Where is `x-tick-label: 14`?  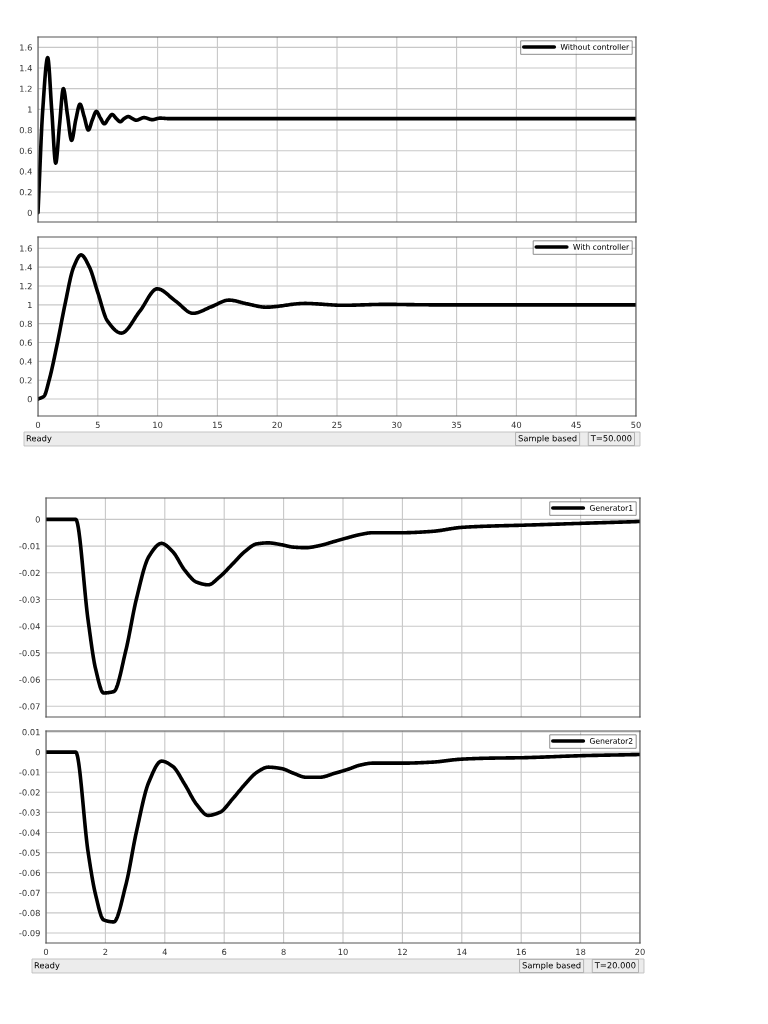
x-tick-label: 14 is located at coordinates (462, 951).